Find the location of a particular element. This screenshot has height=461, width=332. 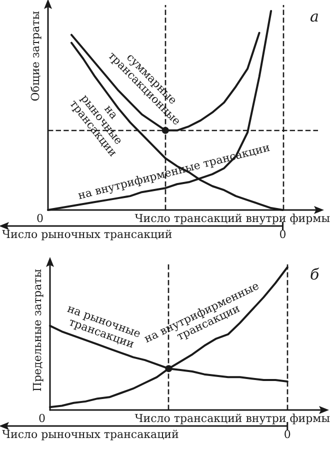

x2-axis-title: Число рыночных трансакций is located at coordinates (87, 234).